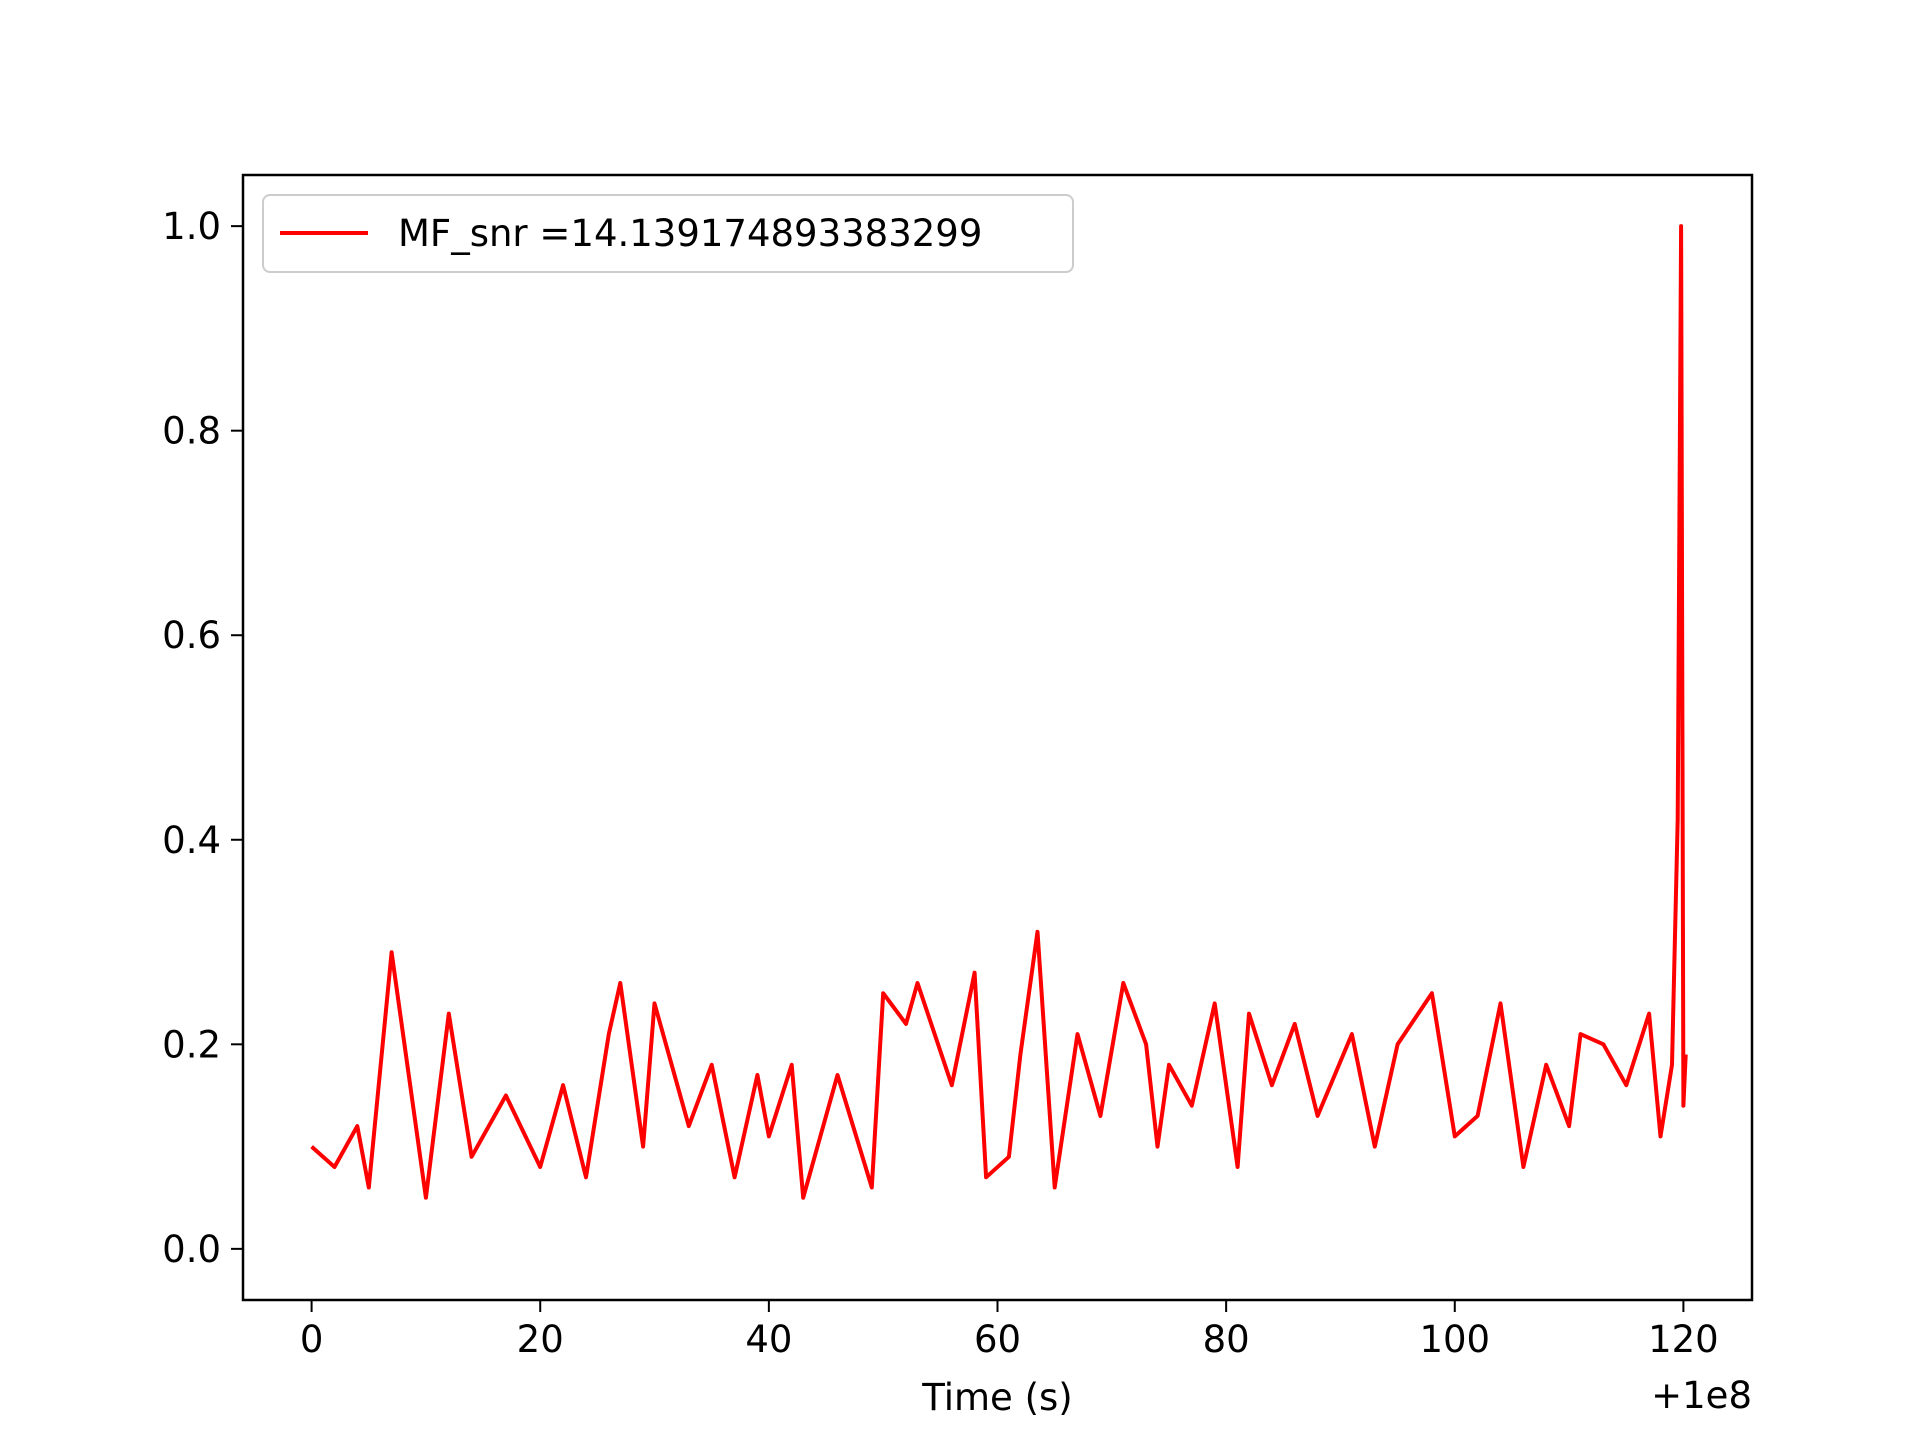  I want to click on y-tick-label: 0.0, so click(191, 1249).